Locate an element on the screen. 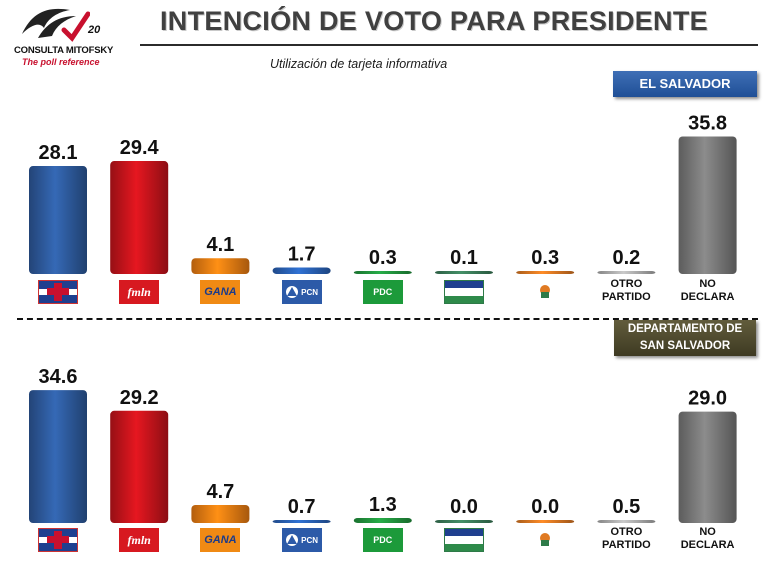 This screenshot has width=768, height=567. value-label-pdc-panel1: 0.3 is located at coordinates (383, 258).